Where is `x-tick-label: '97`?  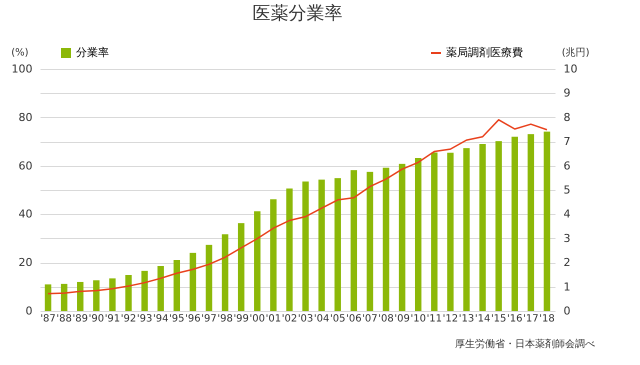 x-tick-label: '97 is located at coordinates (209, 319).